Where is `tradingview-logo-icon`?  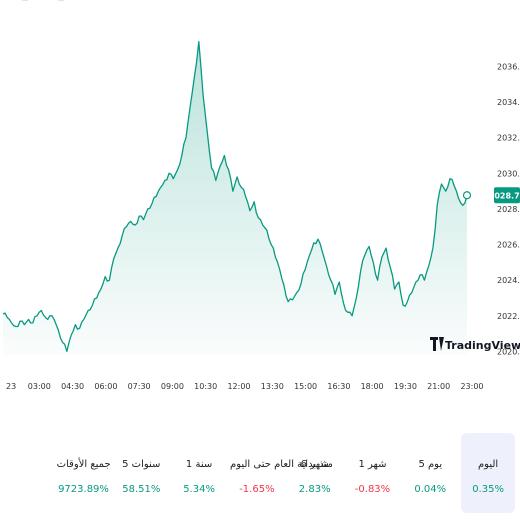
tradingview-logo-icon is located at coordinates (437, 344).